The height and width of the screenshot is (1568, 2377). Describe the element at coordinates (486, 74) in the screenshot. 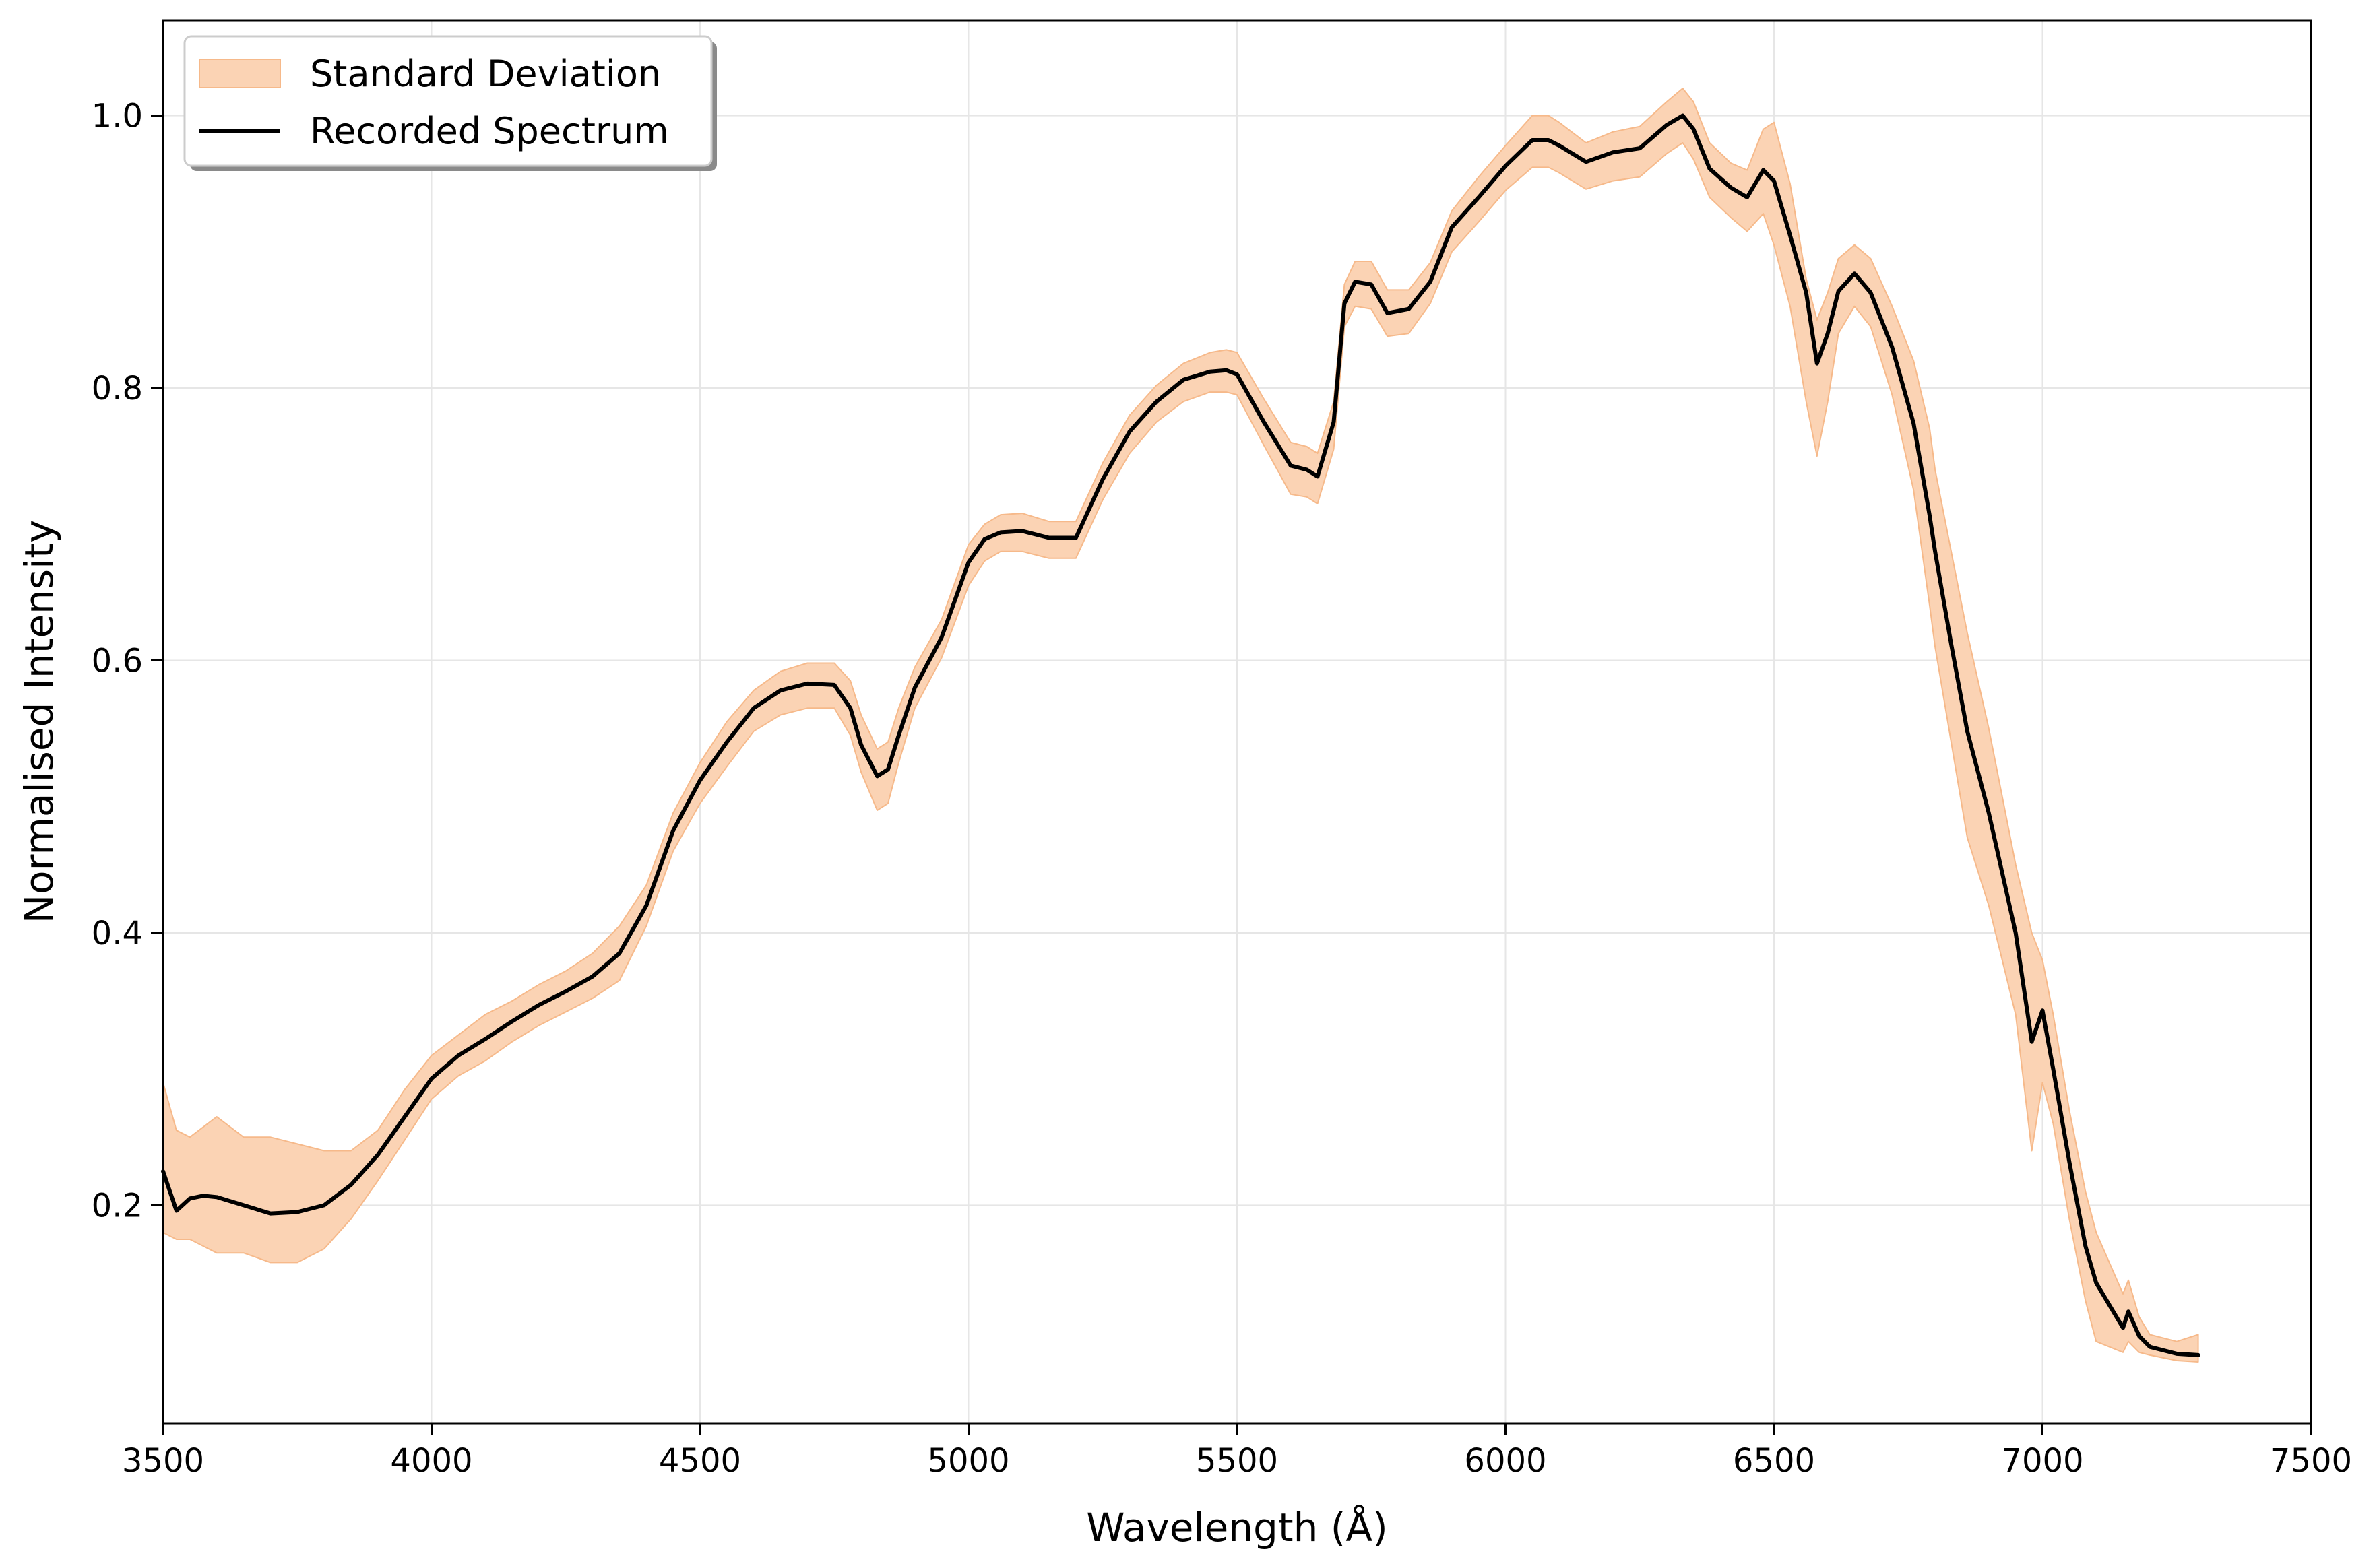

I see `legend-label-std-dev: Standard Deviation` at that location.